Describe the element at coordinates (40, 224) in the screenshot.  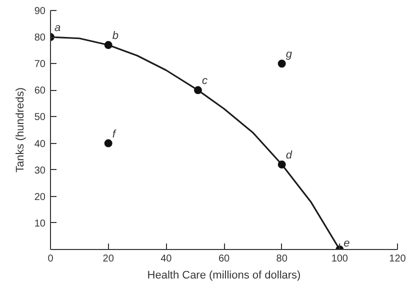
I see `y-tick-label: 10` at that location.